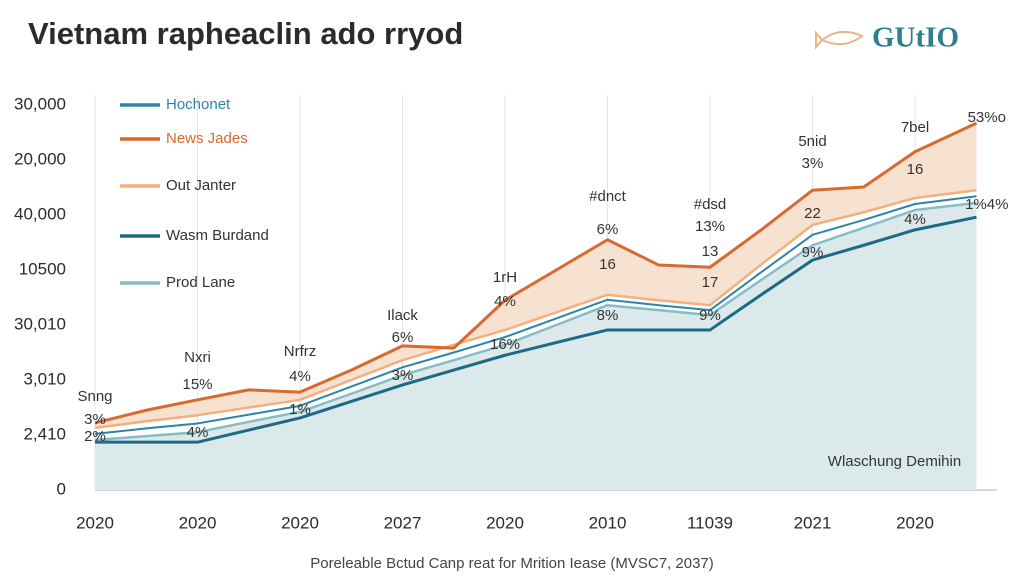 The image size is (1024, 576). I want to click on annotation: 13, so click(710, 251).